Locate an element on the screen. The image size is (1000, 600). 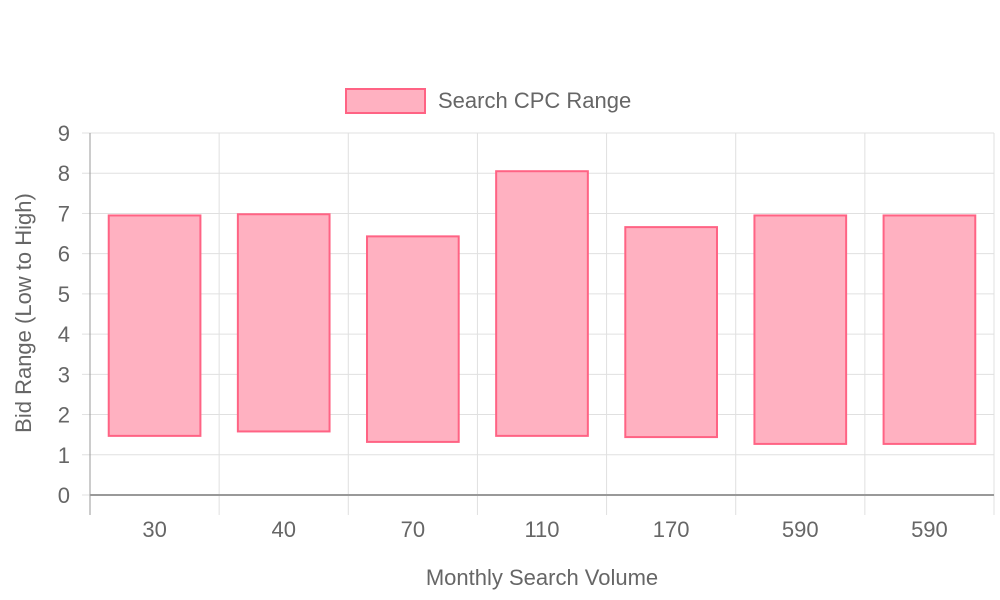
x-axis-title: Monthly Search Volume is located at coordinates (542, 577).